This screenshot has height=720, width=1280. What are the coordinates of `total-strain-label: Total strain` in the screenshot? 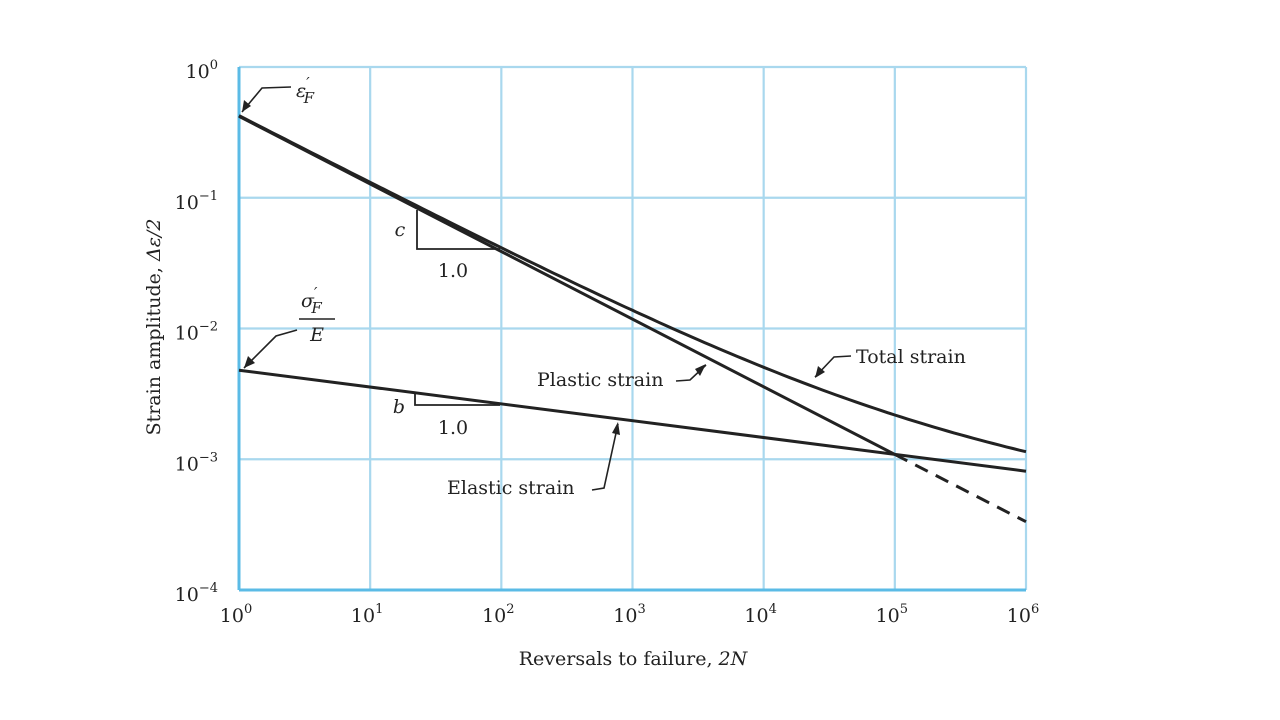 It's located at (911, 357).